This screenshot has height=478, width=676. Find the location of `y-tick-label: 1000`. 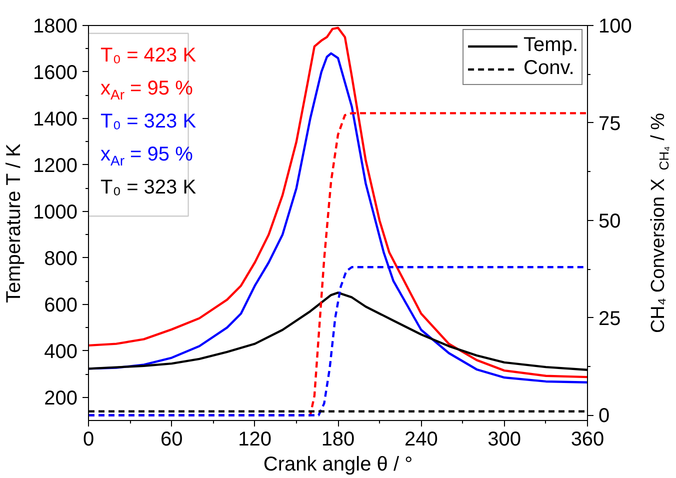

y-tick-label: 1000 is located at coordinates (55, 212).